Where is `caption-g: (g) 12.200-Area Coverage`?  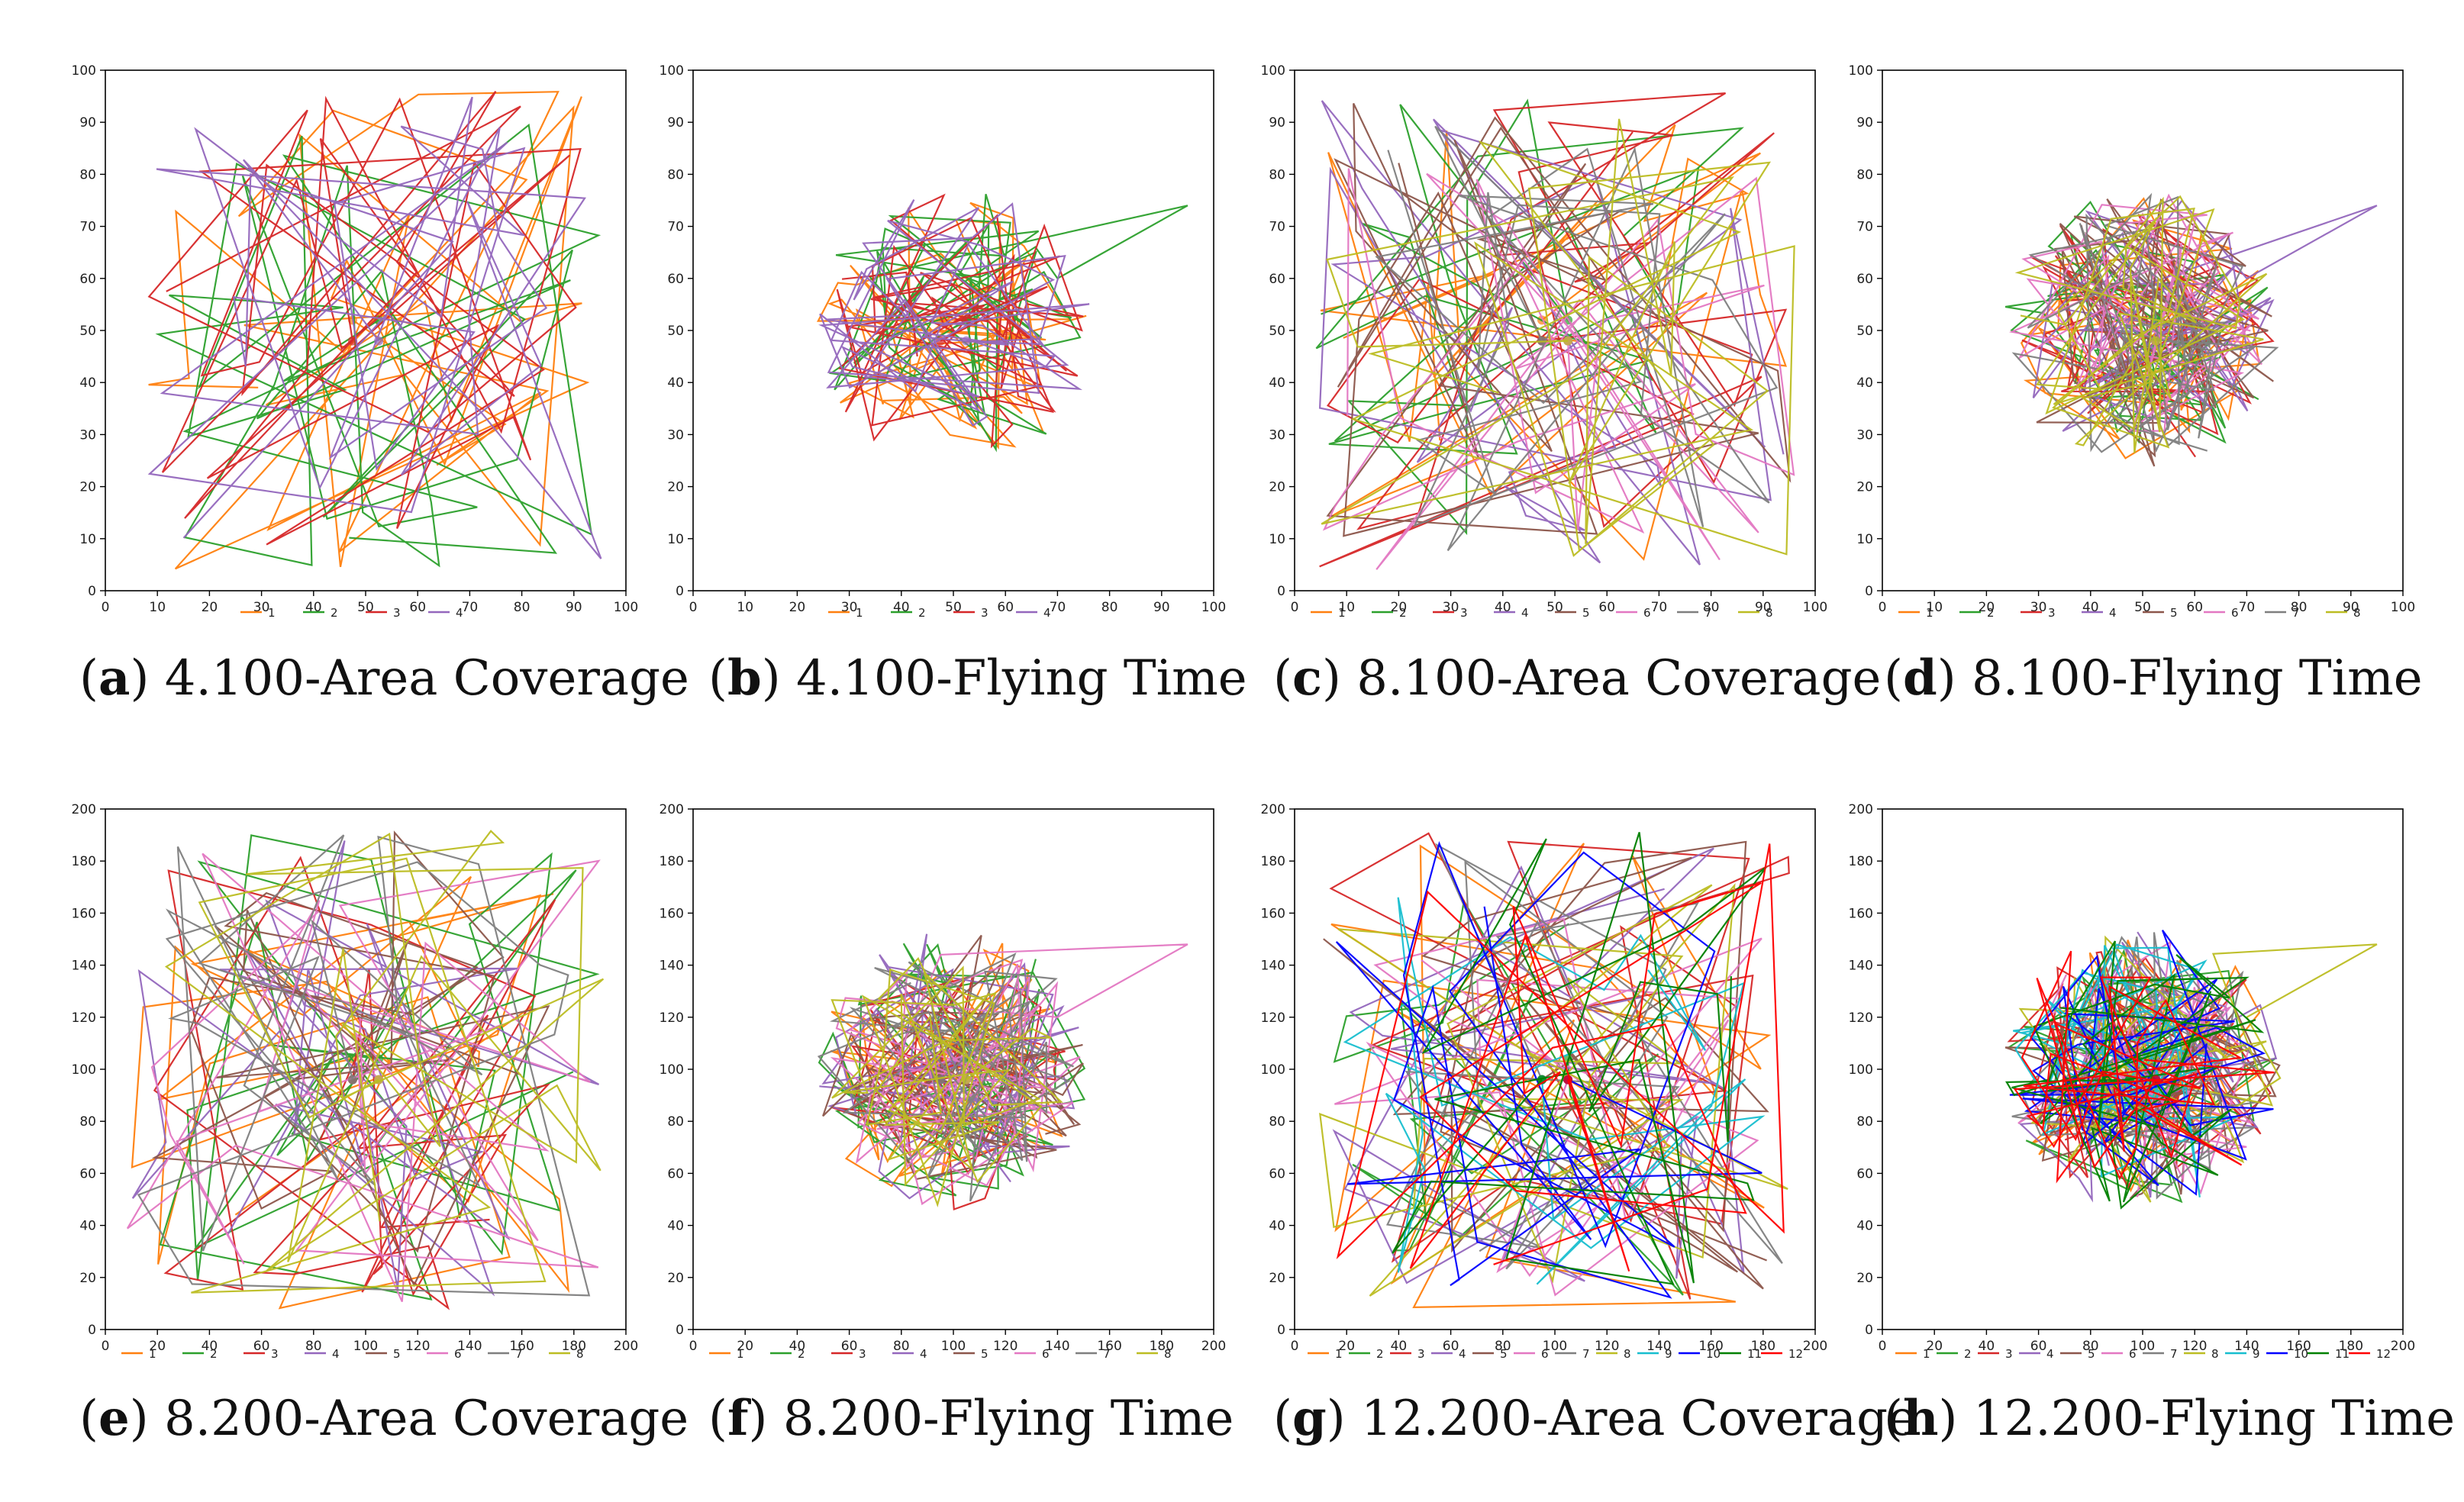
caption-g: (g) 12.200-Area Coverage is located at coordinates (1595, 1418).